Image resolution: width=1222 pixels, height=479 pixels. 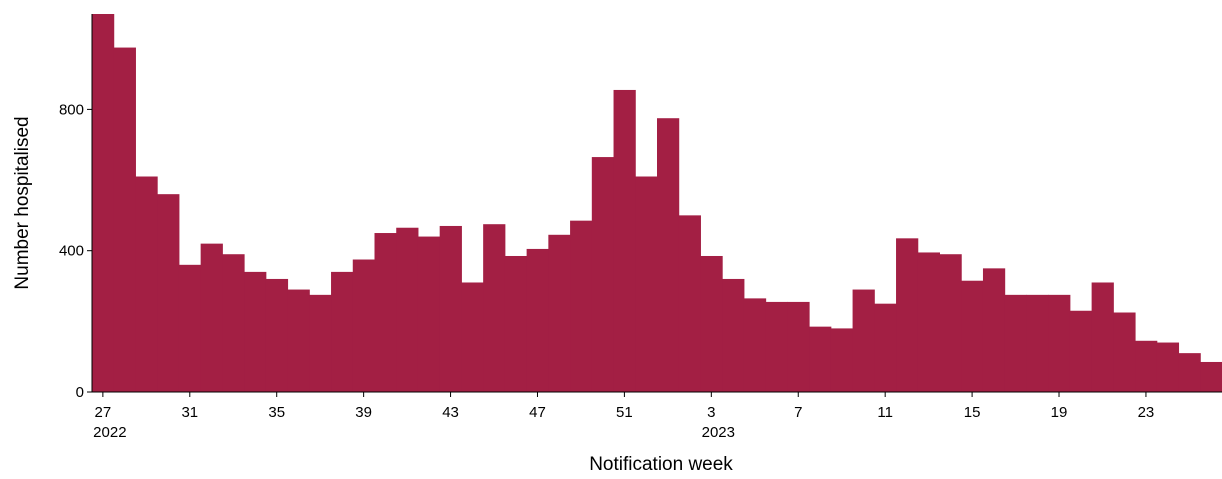 I want to click on x-tick-label-11: 11, so click(x=885, y=412).